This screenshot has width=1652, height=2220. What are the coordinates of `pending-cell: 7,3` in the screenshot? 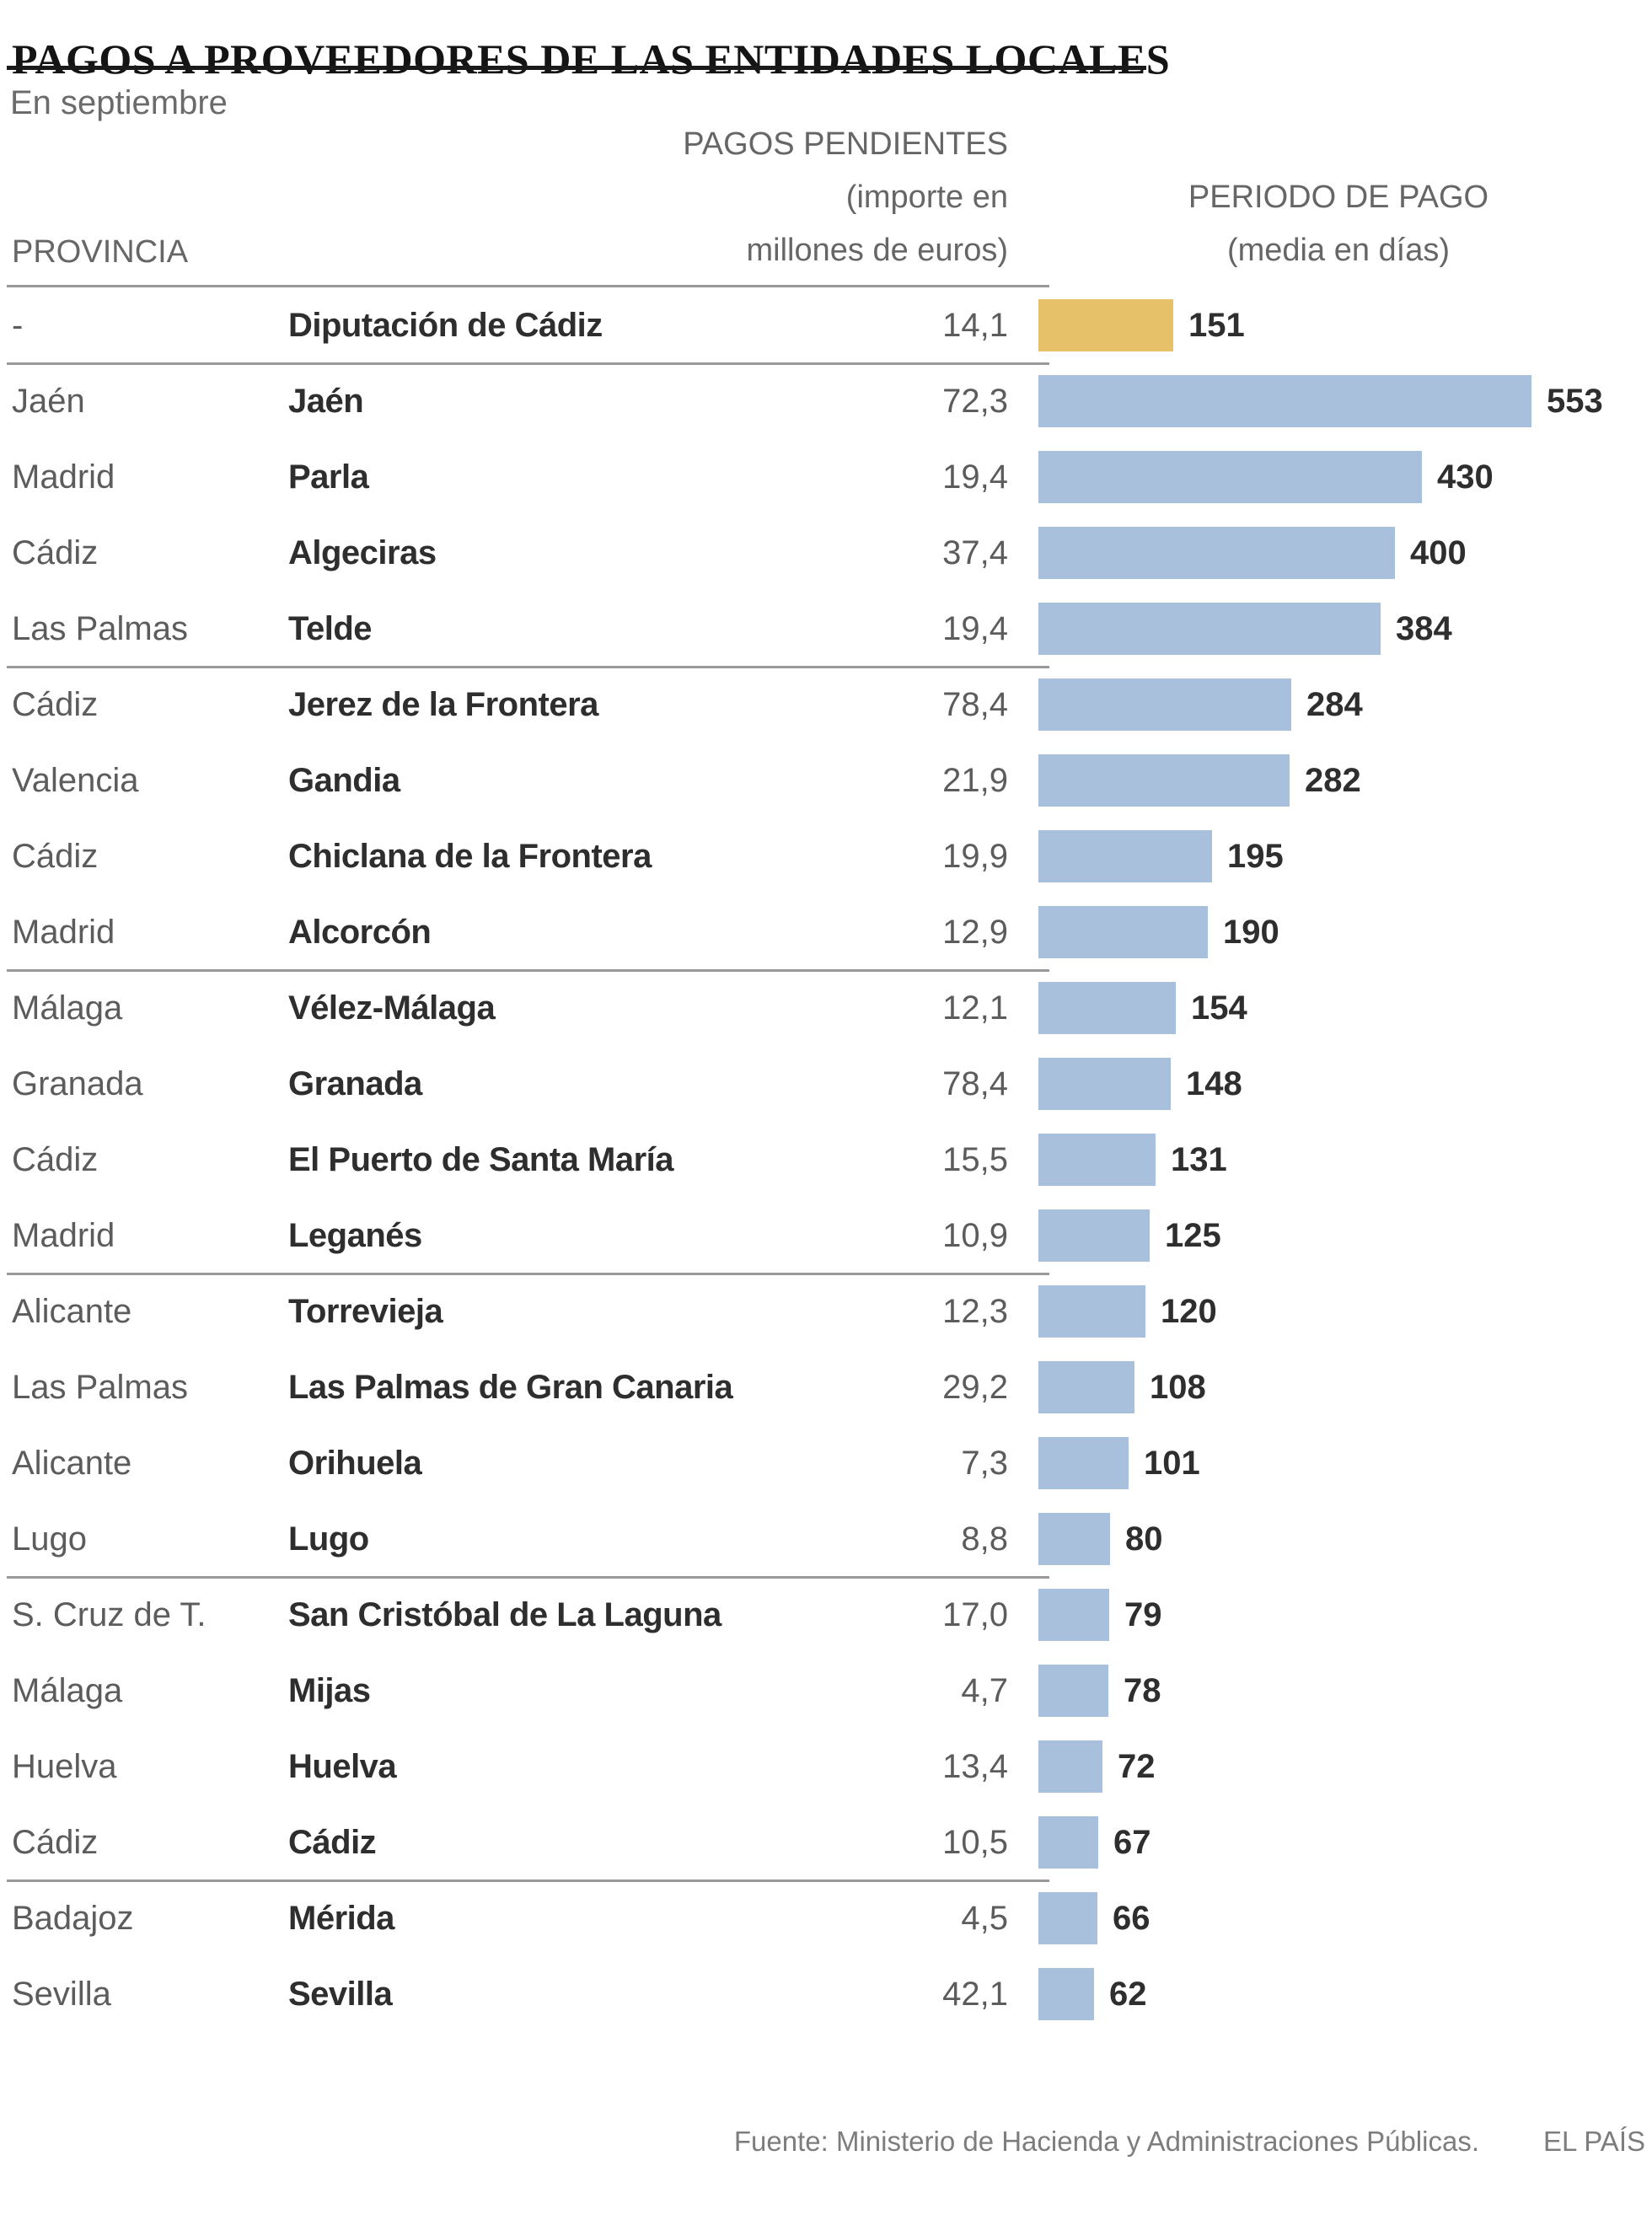 It's located at (984, 1464).